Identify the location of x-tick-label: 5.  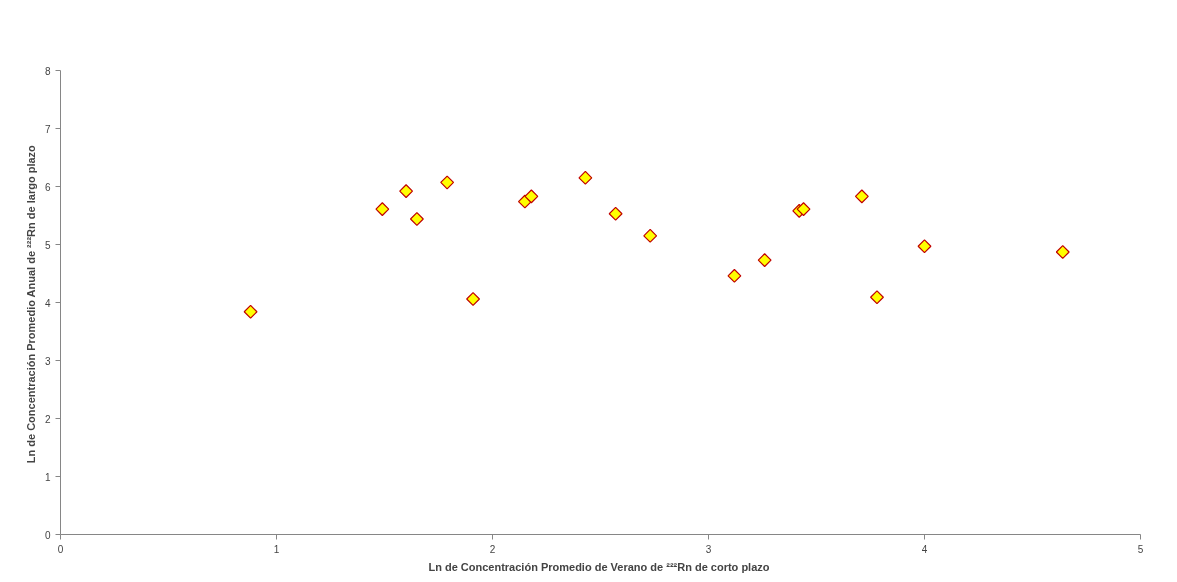
(1140, 549).